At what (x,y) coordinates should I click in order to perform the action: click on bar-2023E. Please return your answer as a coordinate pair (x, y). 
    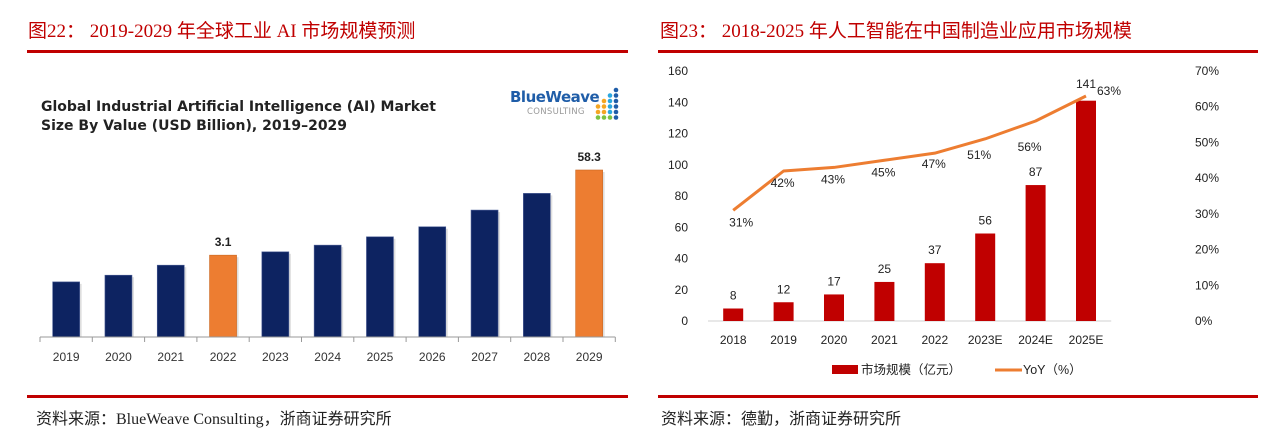
    Looking at the image, I should click on (985, 277).